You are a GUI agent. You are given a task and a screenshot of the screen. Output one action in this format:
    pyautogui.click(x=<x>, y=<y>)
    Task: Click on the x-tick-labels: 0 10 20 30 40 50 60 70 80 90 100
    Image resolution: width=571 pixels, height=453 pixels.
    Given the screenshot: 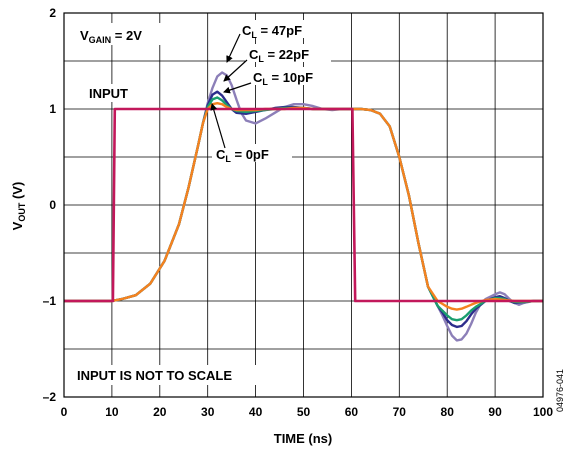 What is the action you would take?
    pyautogui.click(x=307, y=412)
    